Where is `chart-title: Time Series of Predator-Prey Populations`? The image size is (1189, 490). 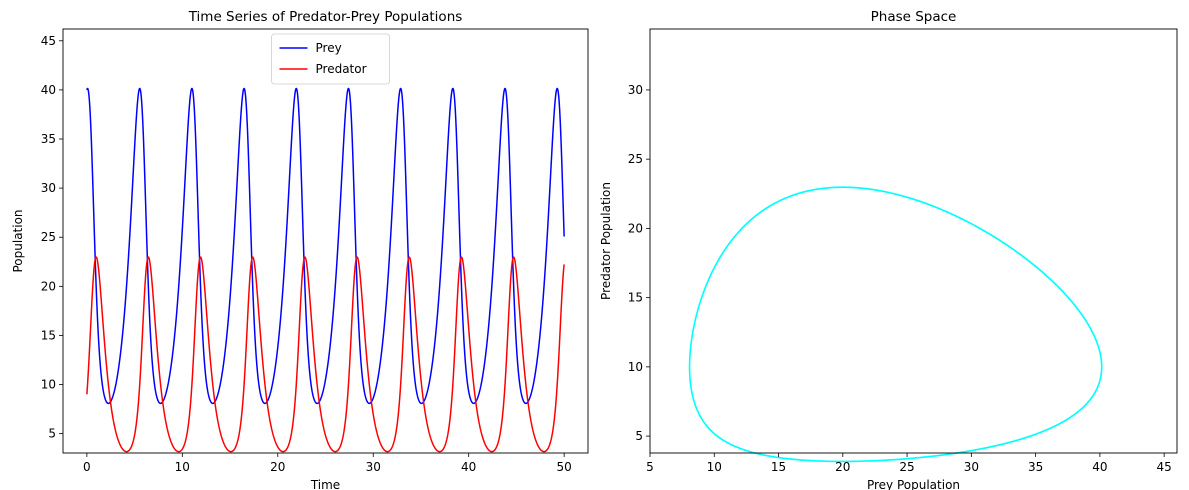
chart-title: Time Series of Predator-Prey Populations is located at coordinates (325, 17).